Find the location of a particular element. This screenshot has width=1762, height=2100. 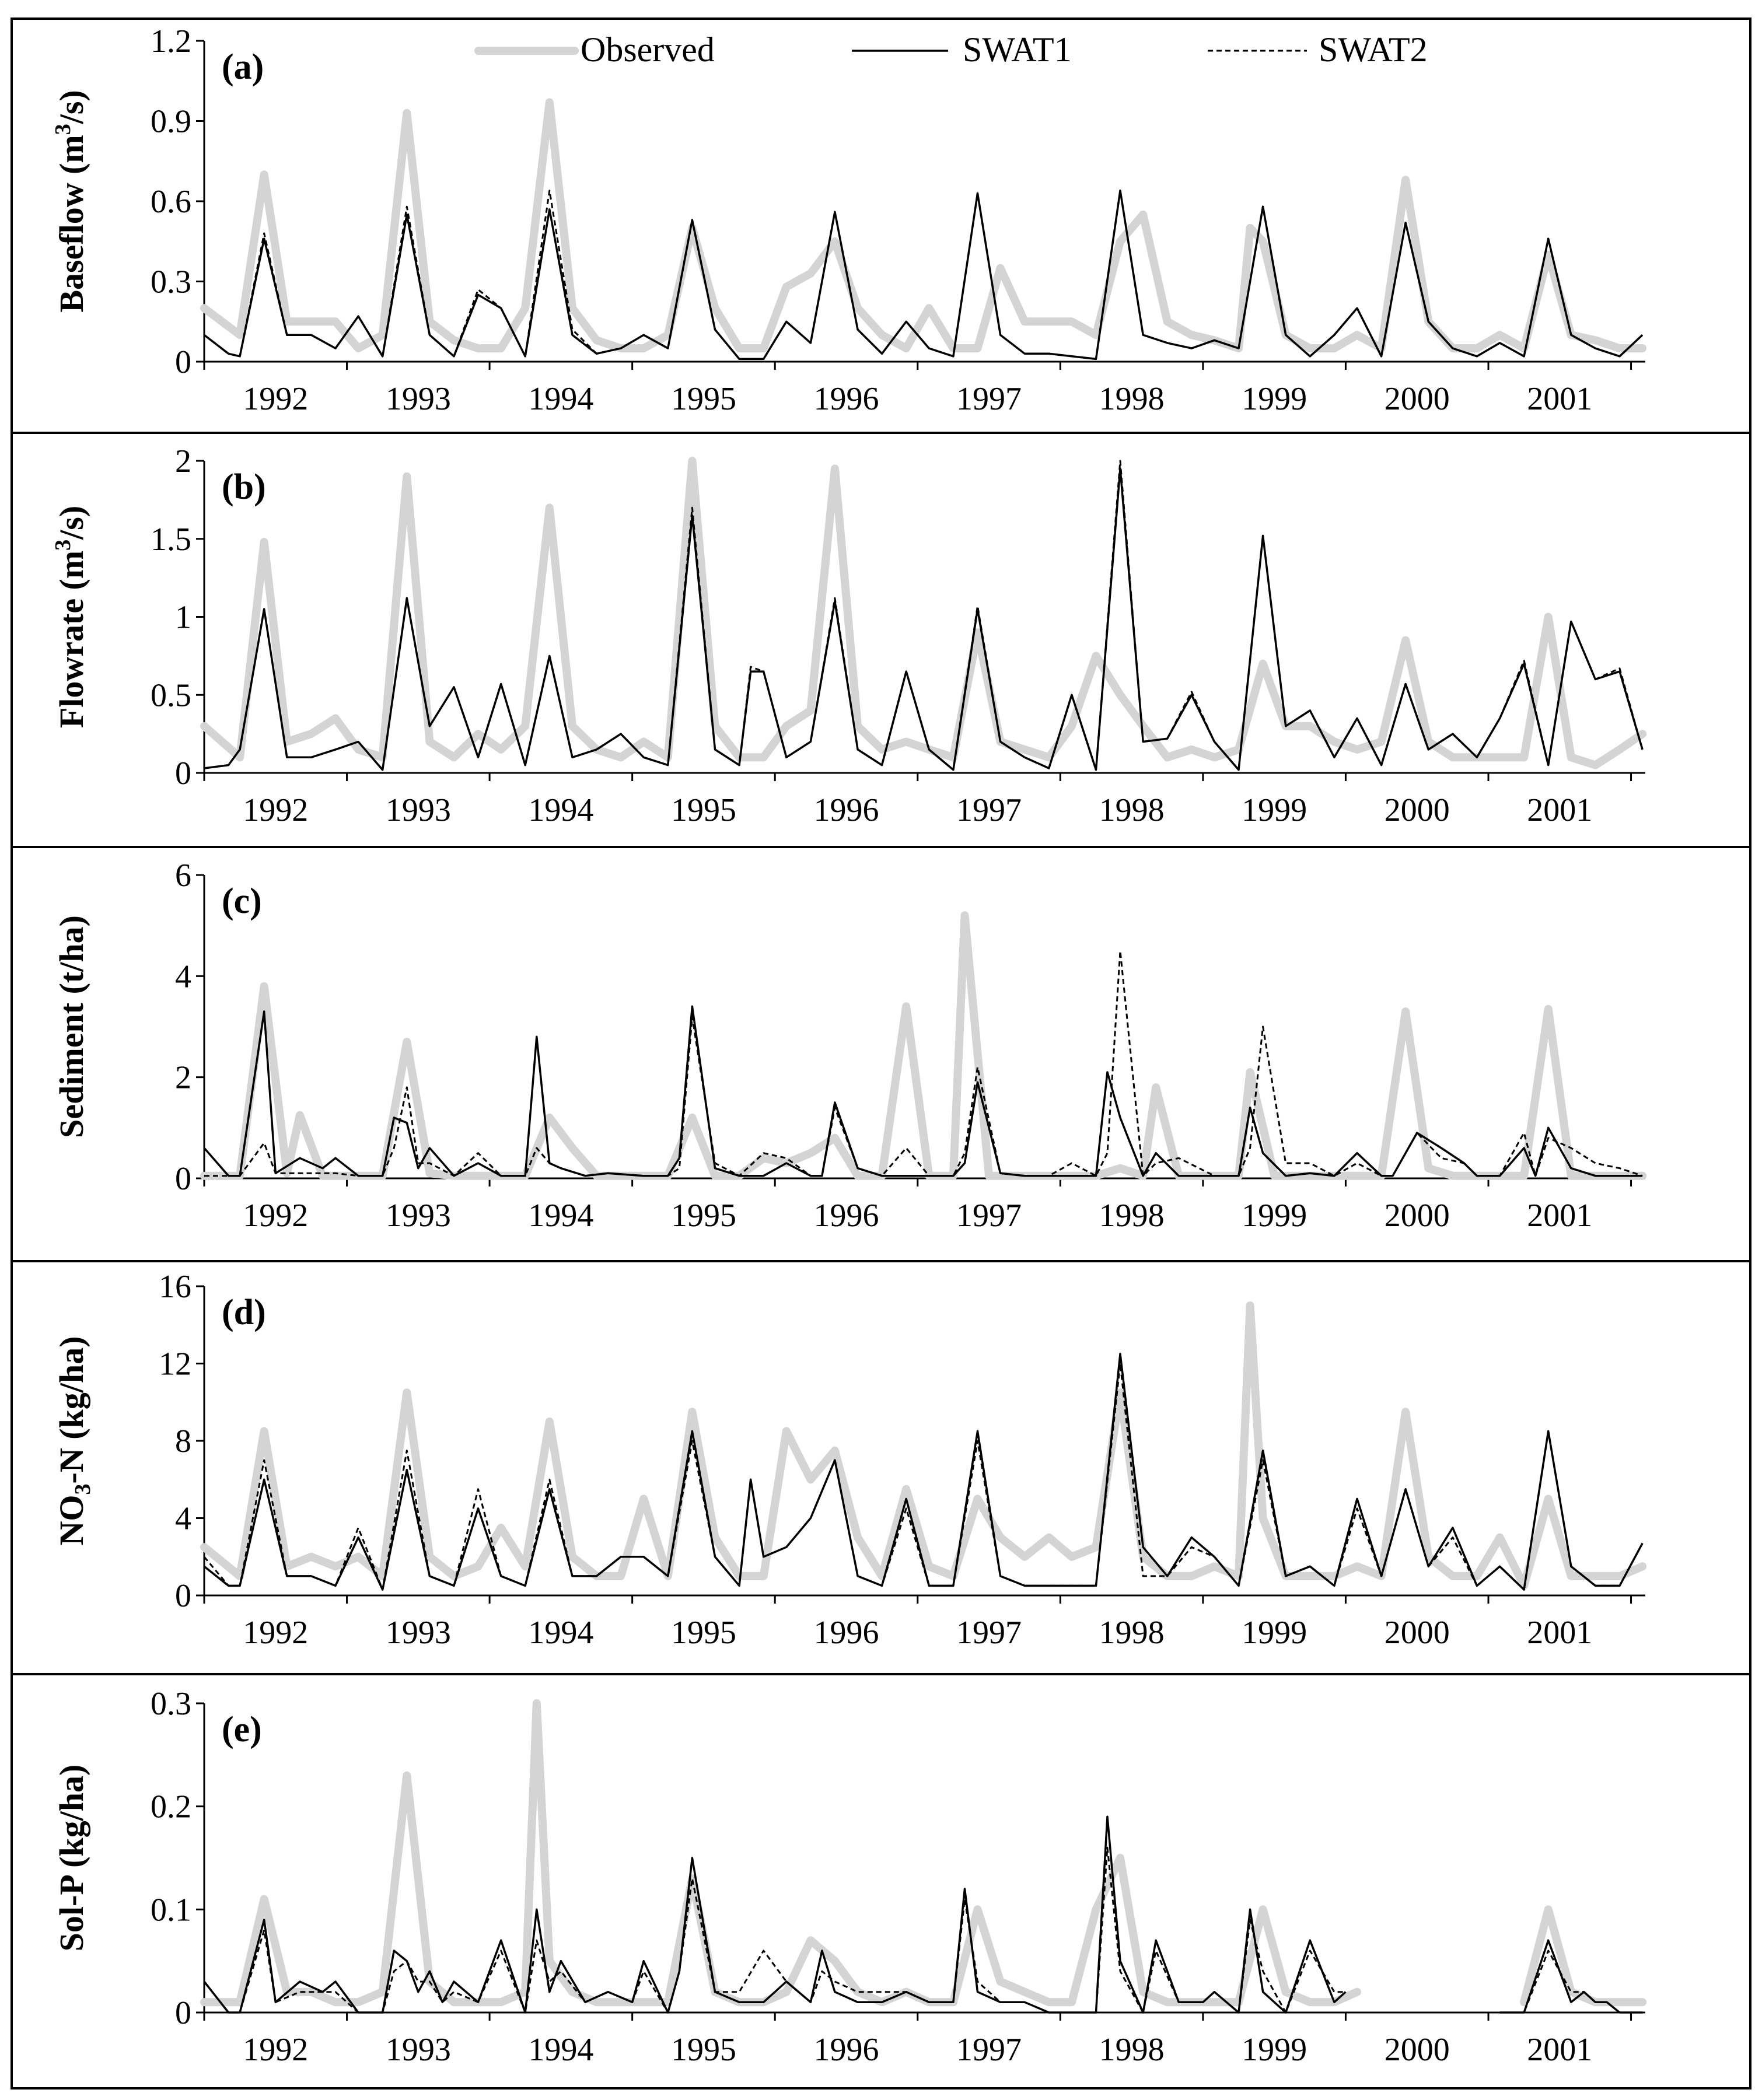

y-tick-label: 12 is located at coordinates (175, 1364).